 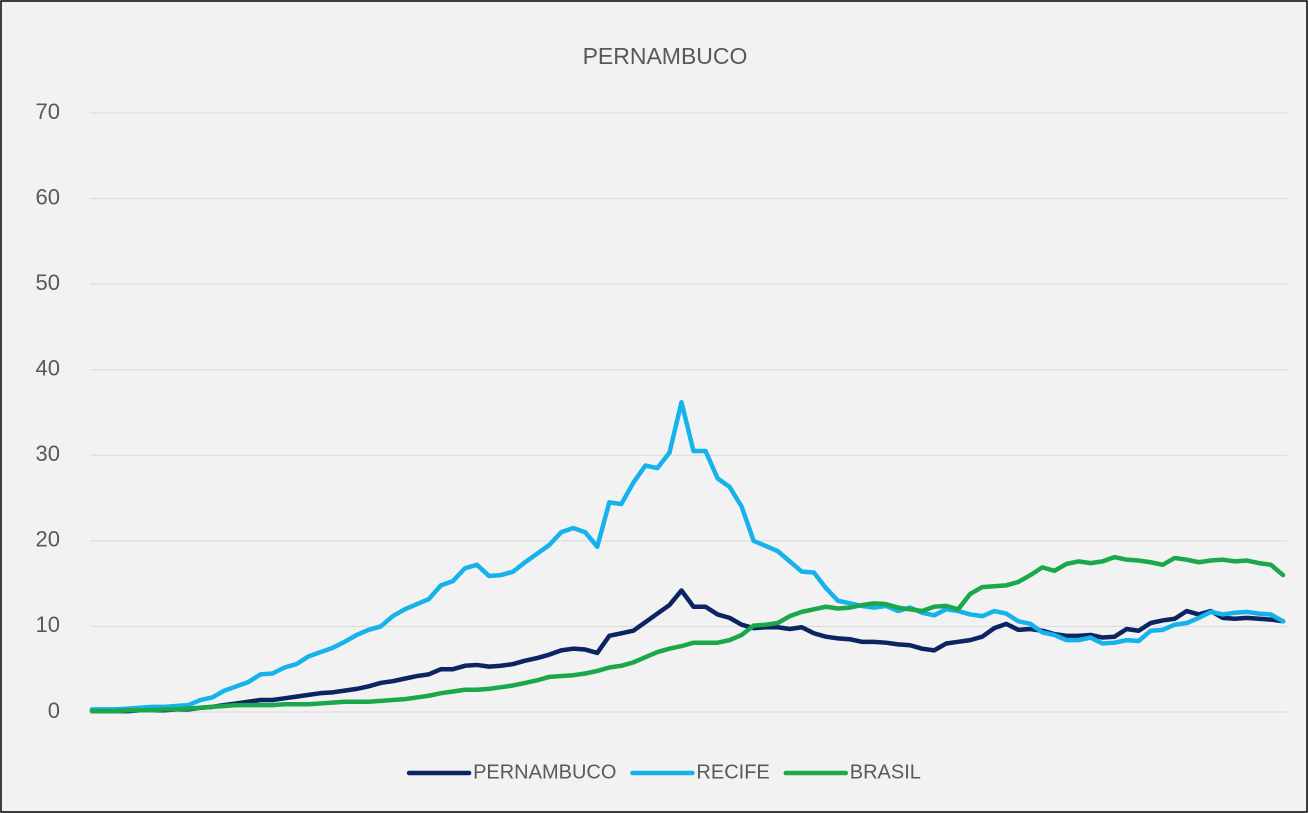 What do you see at coordinates (48, 111) in the screenshot?
I see `y-tick-label: 70` at bounding box center [48, 111].